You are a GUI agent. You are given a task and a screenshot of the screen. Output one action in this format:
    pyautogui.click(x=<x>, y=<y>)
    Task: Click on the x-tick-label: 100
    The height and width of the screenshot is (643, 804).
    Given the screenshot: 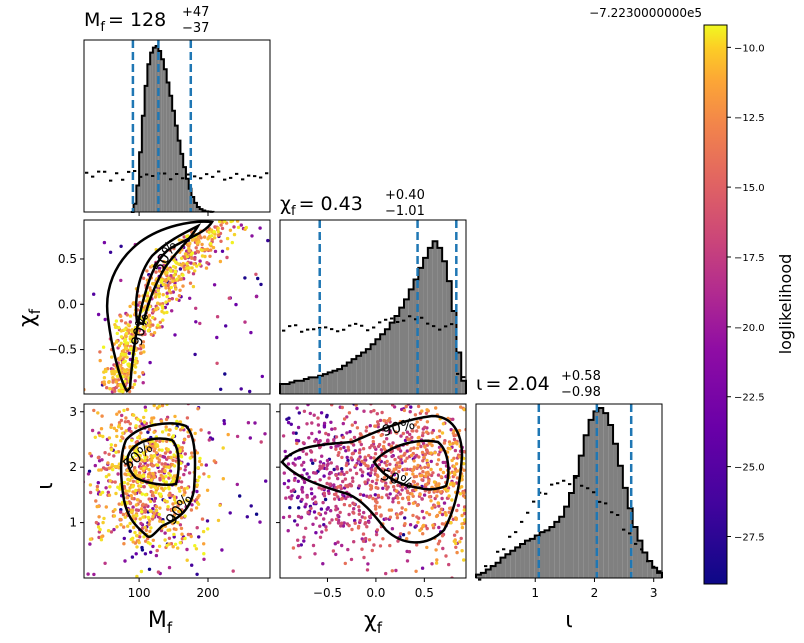 What is the action you would take?
    pyautogui.click(x=139, y=593)
    